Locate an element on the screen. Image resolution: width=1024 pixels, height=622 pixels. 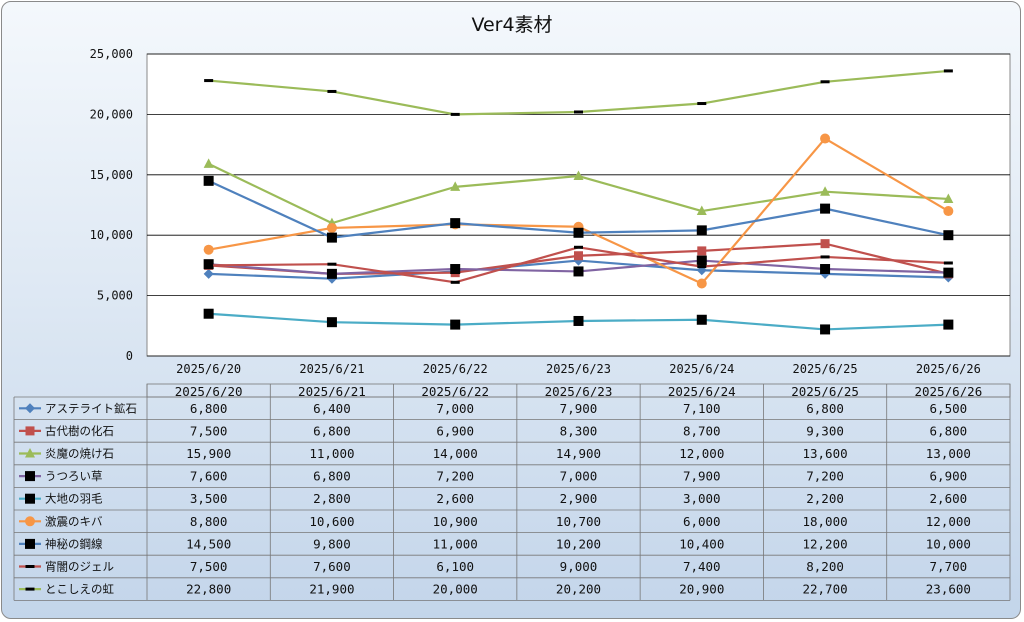
x-tick-label: 2025/6/26 is located at coordinates (948, 369).